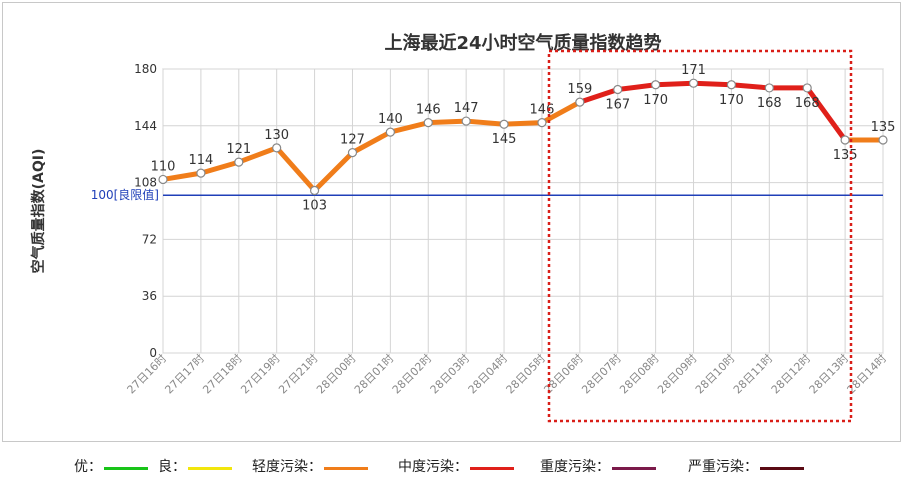 The image size is (905, 484). What do you see at coordinates (412, 374) in the screenshot?
I see `x-tick-label: 28日02时` at bounding box center [412, 374].